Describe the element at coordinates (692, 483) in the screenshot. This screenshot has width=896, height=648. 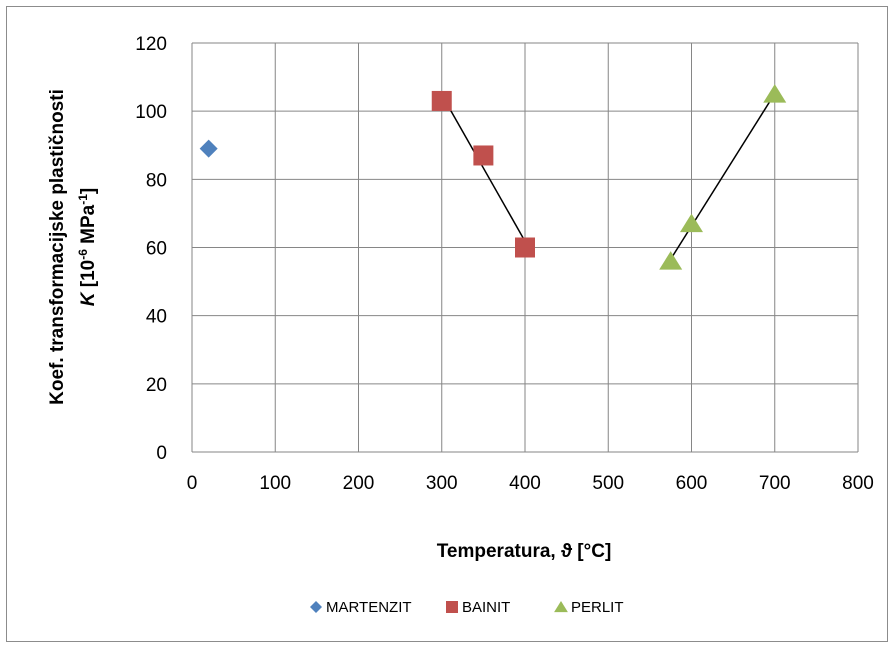
I see `x-tick-label: 600` at that location.